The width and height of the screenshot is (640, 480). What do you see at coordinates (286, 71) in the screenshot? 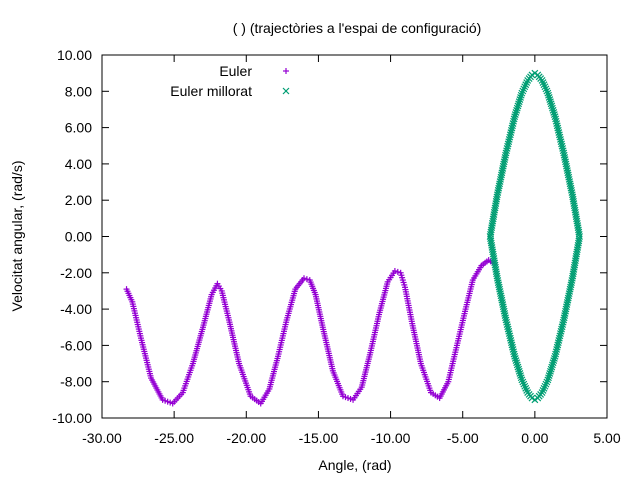
I see `legend-marker-euler` at bounding box center [286, 71].